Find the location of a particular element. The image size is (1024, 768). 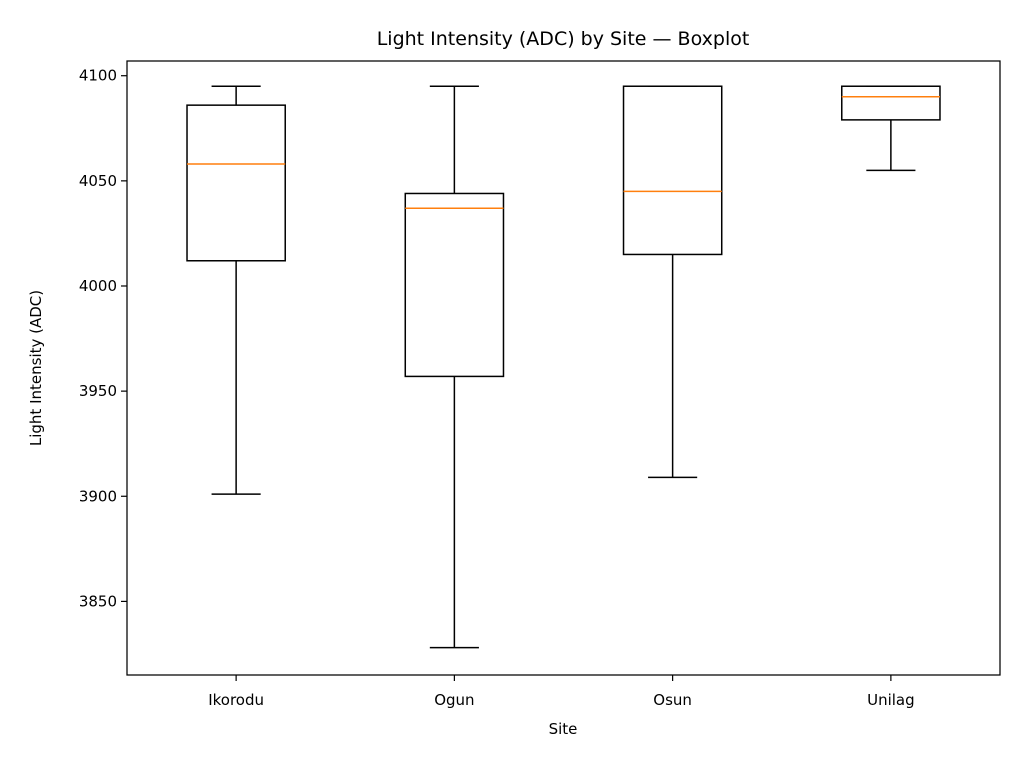

y-tick-label: 4050 is located at coordinates (98, 181).